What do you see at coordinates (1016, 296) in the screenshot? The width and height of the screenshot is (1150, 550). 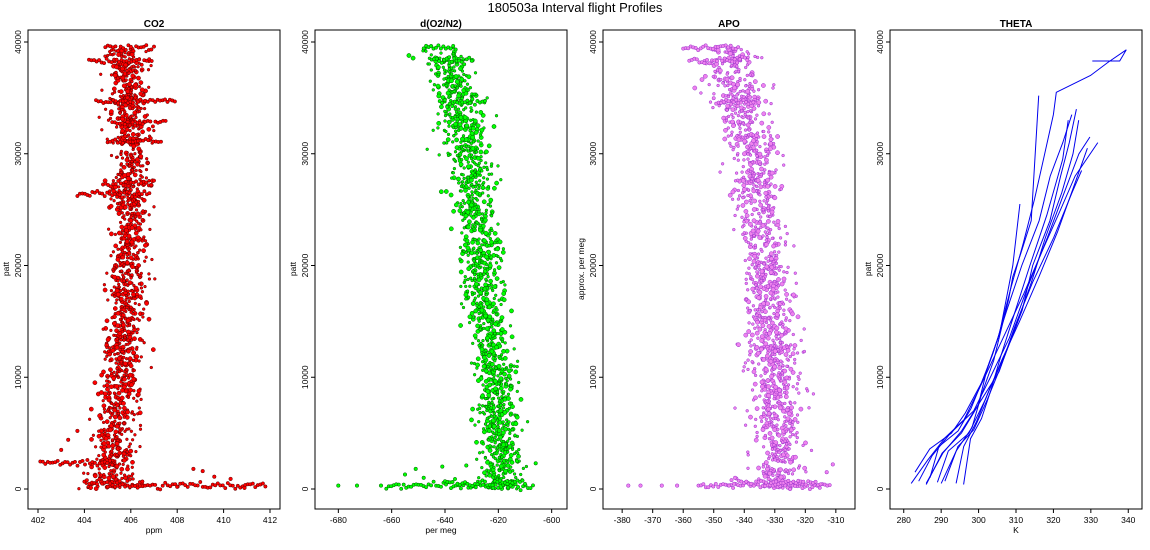 I see `theta-profile-line` at bounding box center [1016, 296].